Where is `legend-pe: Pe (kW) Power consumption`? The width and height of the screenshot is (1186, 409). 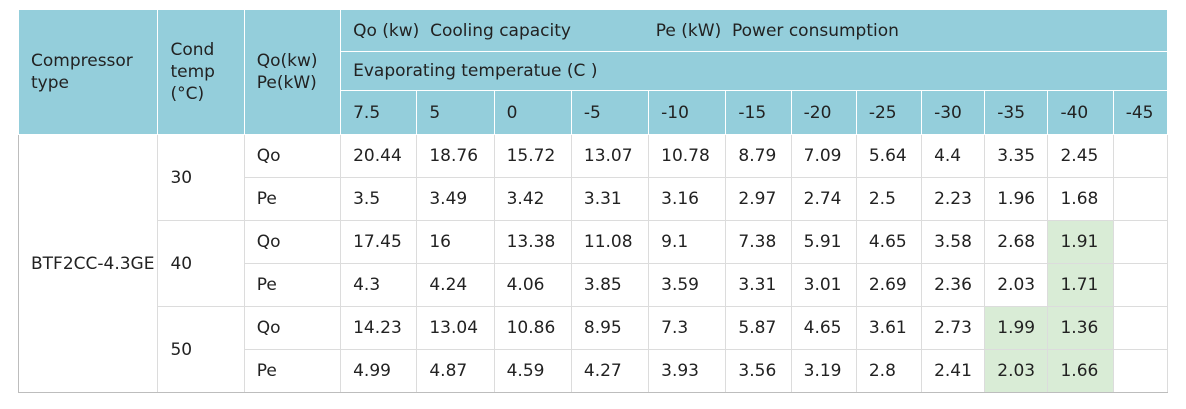 legend-pe: Pe (kW) Power consumption is located at coordinates (777, 30).